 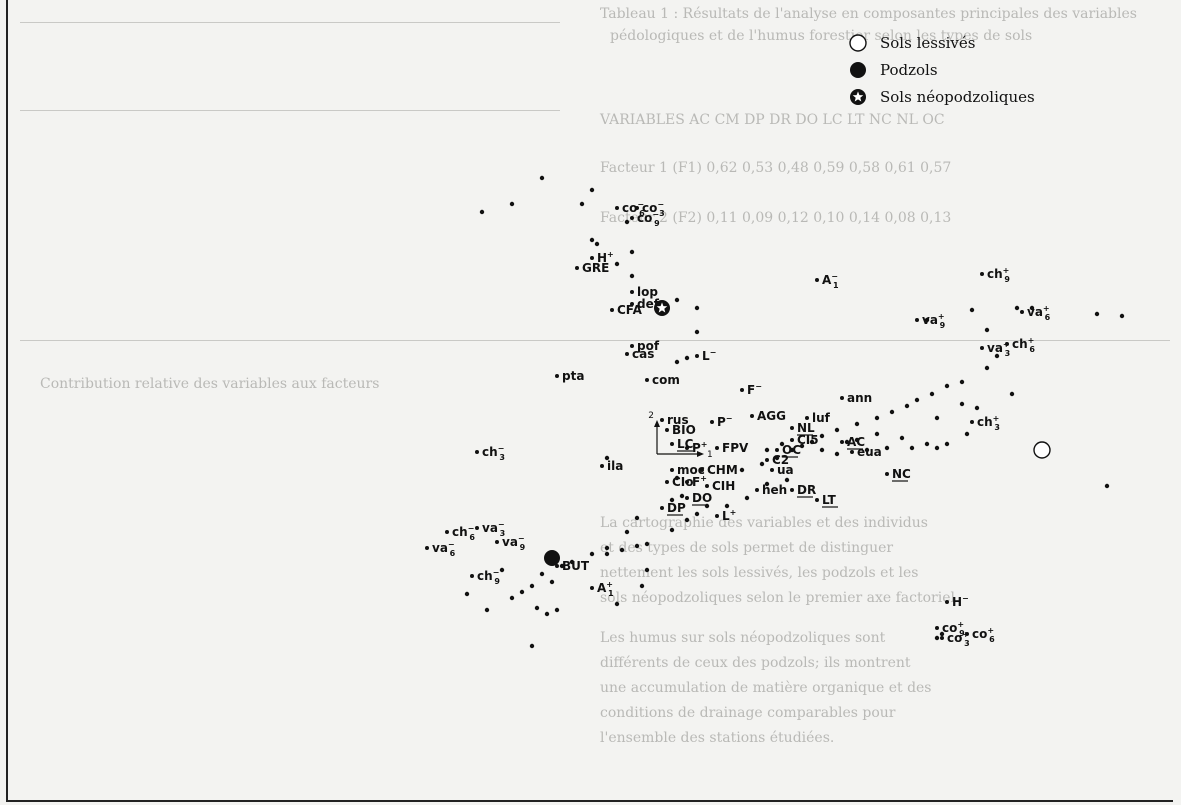 What do you see at coordinates (829, 500) in the screenshot?
I see `variable-label: LT` at bounding box center [829, 500].